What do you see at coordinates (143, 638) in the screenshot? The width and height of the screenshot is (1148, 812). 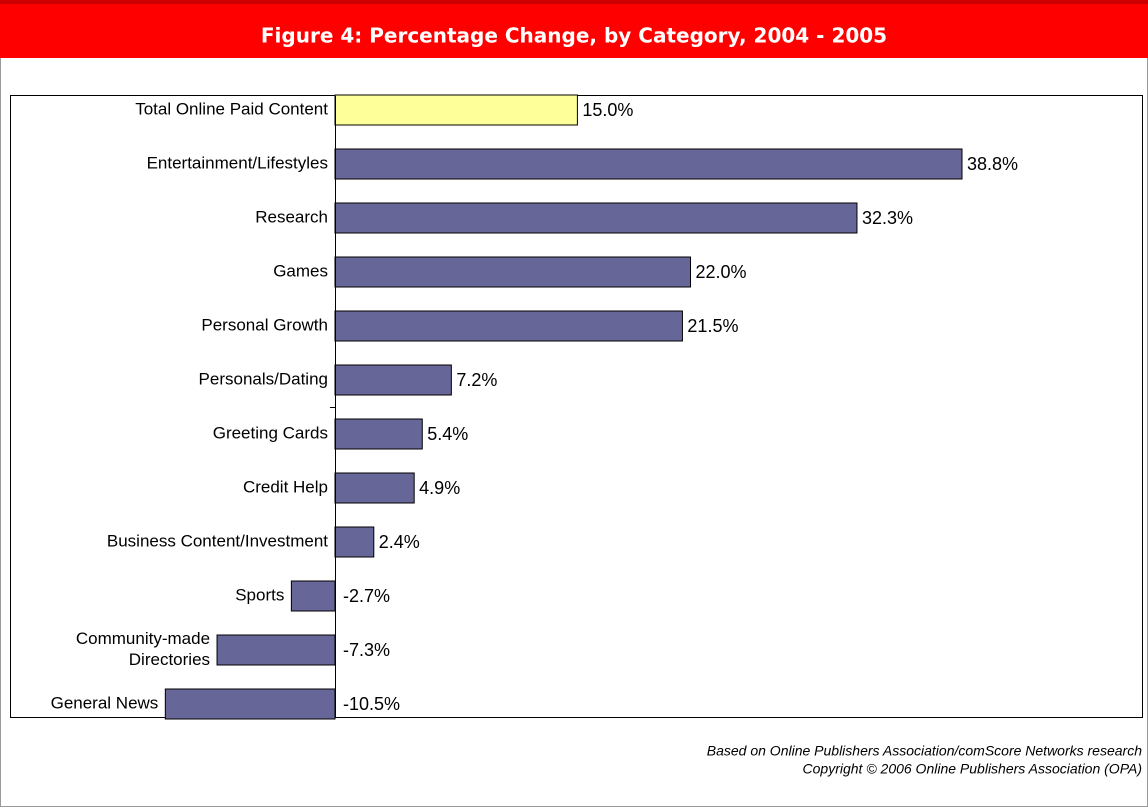 I see `category-label-line: Community-made` at bounding box center [143, 638].